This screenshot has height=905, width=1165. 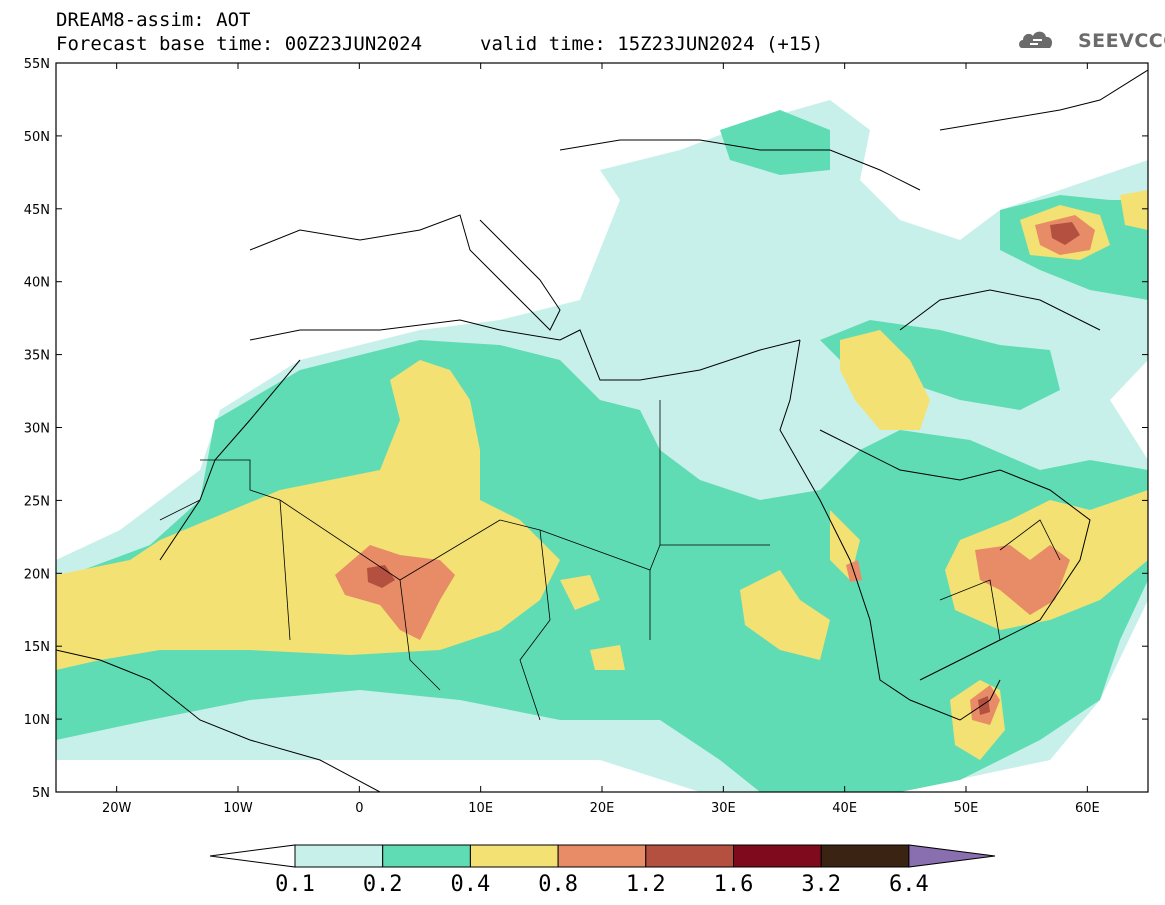 I want to click on colorbar-label: 1.2, so click(x=646, y=884).